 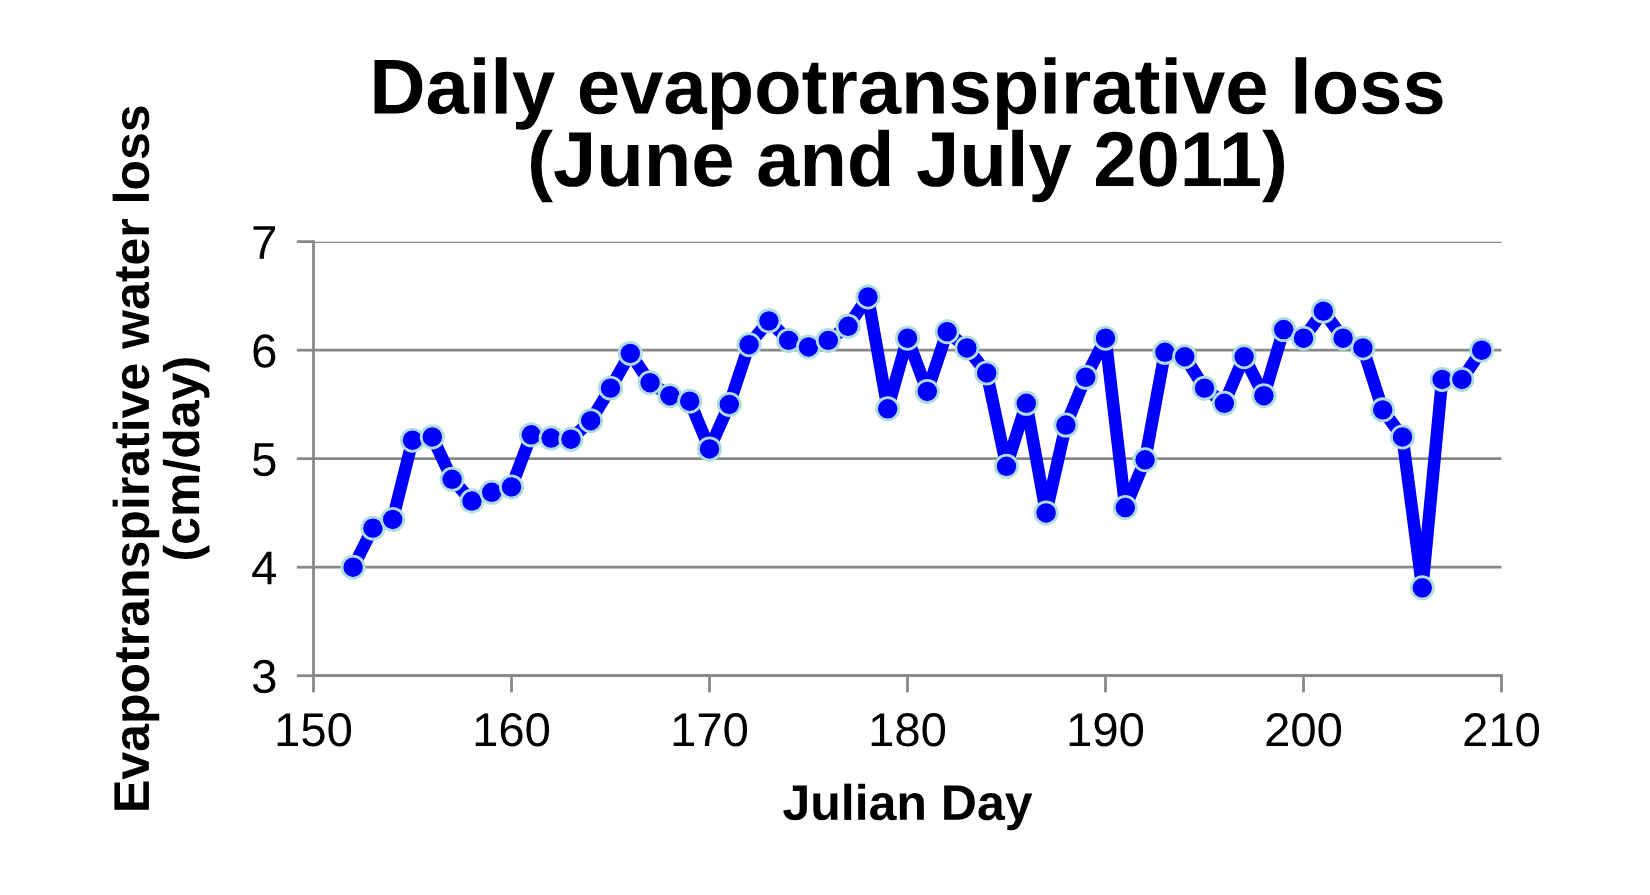 What do you see at coordinates (908, 130) in the screenshot?
I see `chart-title: Daily evapotranspirative loss (June and July 2011)` at bounding box center [908, 130].